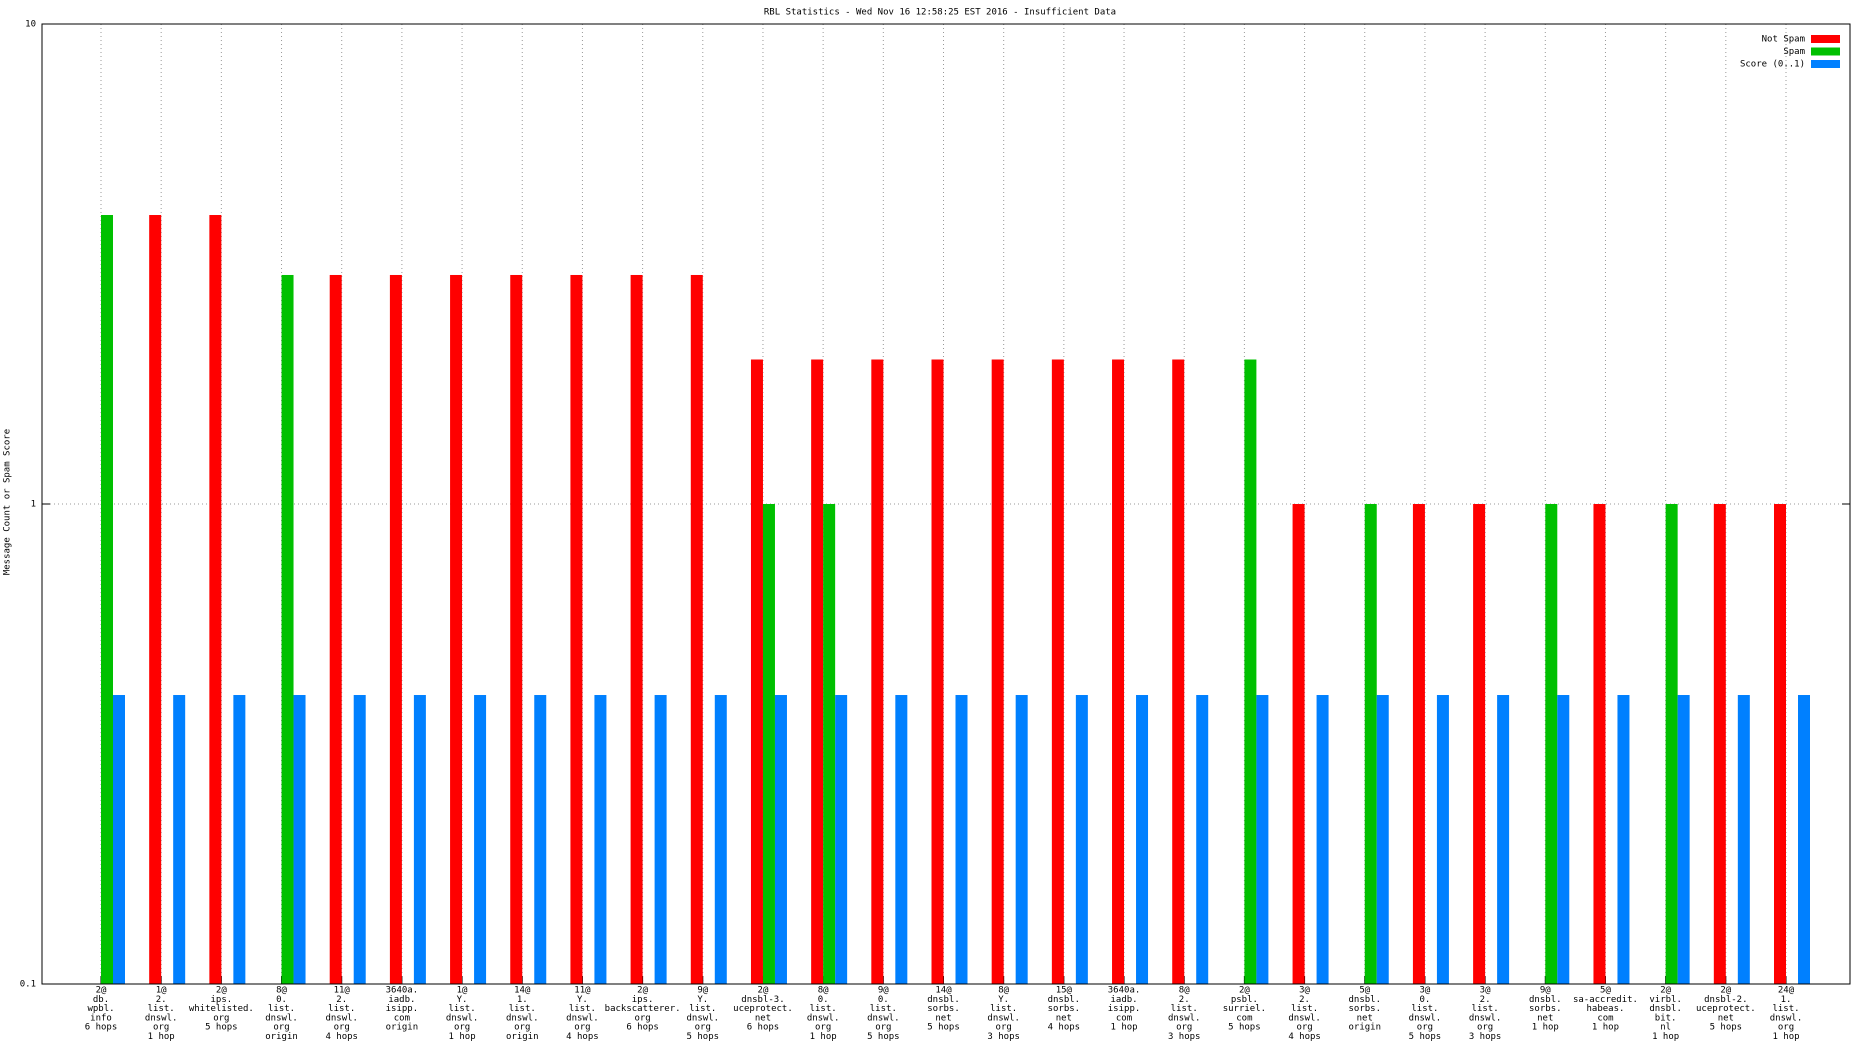  Describe the element at coordinates (401, 1000) in the screenshot. I see `x-tick-label: iadb.` at that location.